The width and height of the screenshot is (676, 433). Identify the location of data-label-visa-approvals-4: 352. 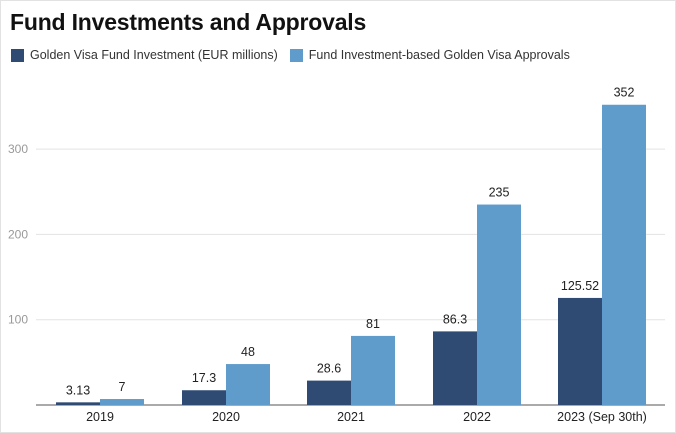
(624, 93).